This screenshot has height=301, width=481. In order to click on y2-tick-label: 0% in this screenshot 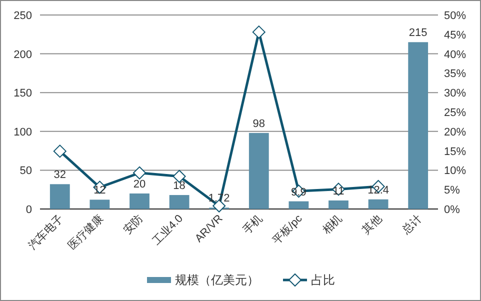, I will do `click(452, 210)`.